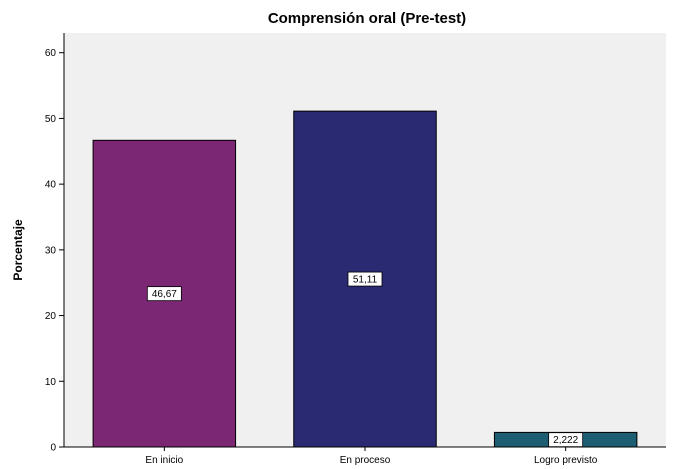 This screenshot has height=469, width=678. Describe the element at coordinates (164, 460) in the screenshot. I see `x-tick-label: En inicio` at that location.